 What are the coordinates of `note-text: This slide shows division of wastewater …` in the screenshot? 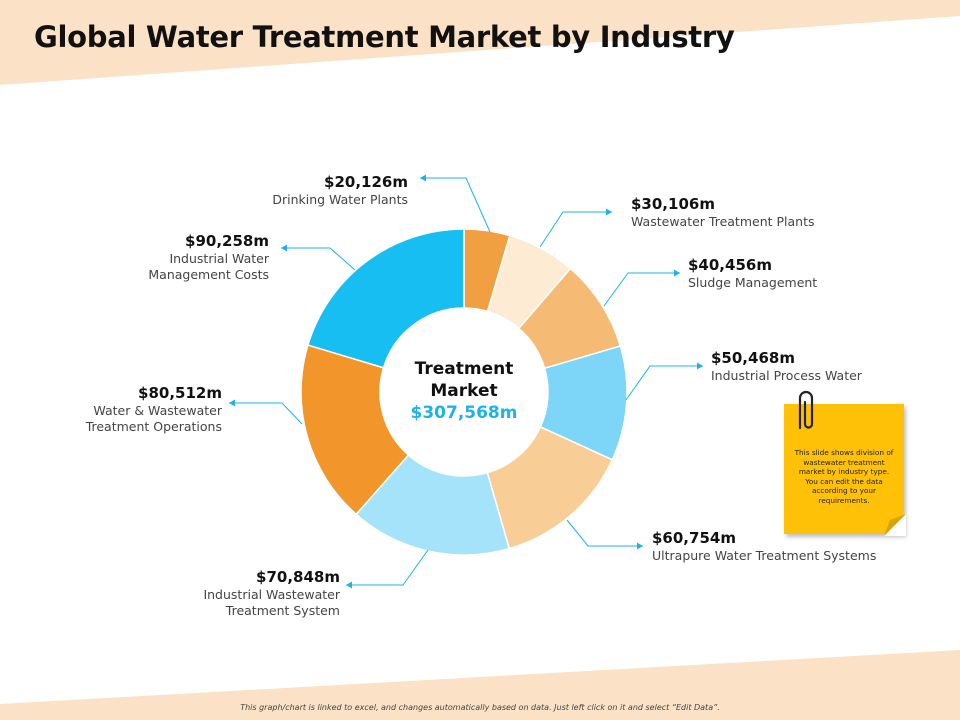 It's located at (844, 476).